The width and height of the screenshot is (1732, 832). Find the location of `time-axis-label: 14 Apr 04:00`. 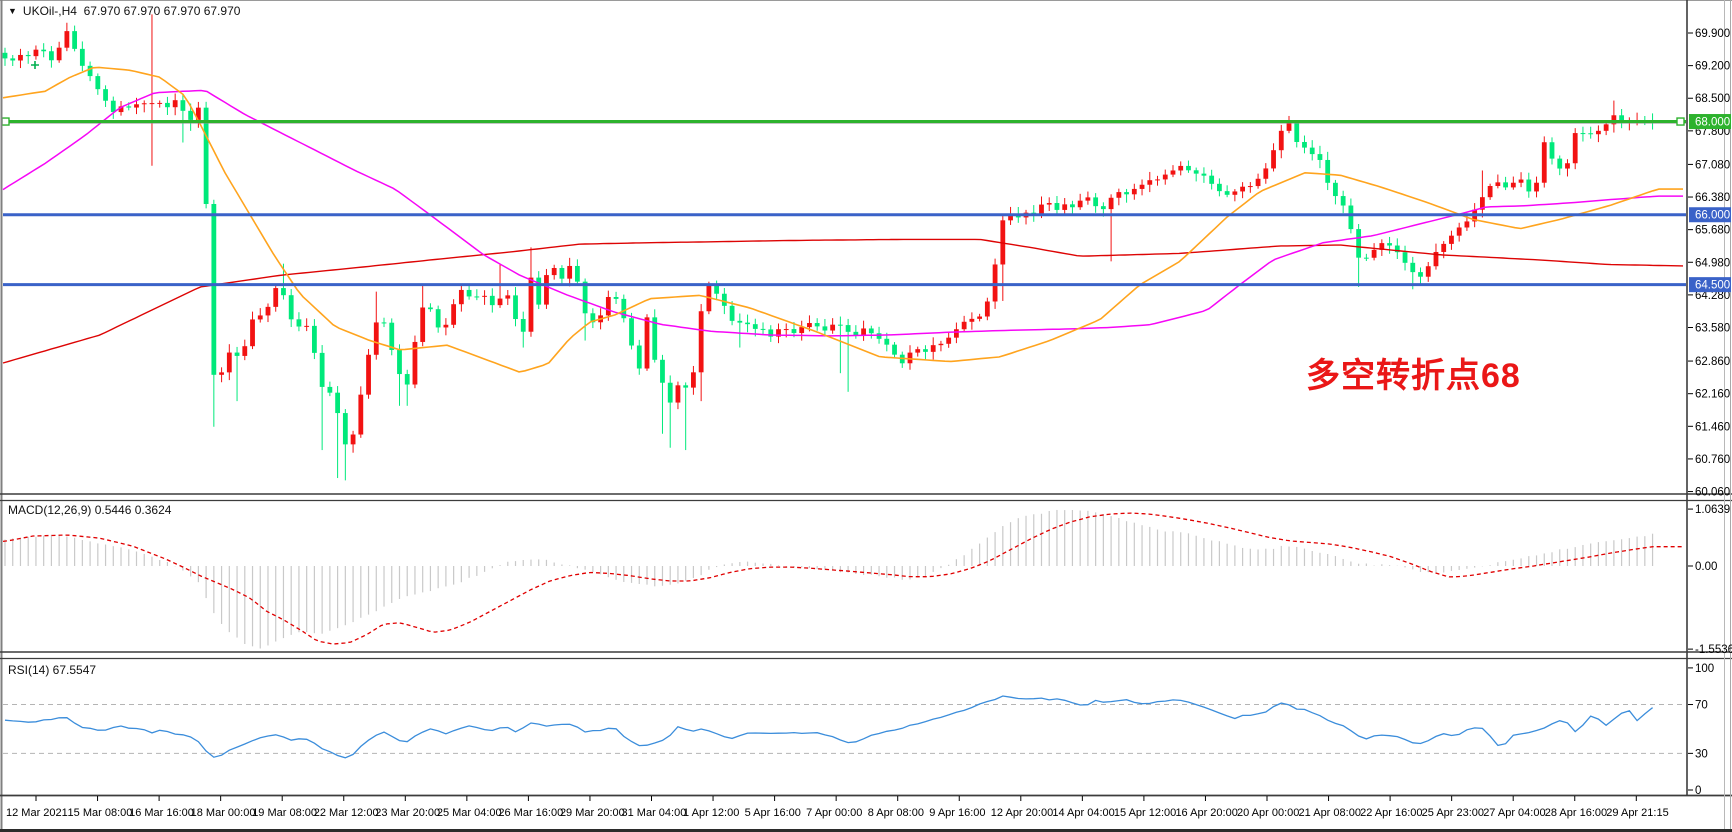

time-axis-label: 14 Apr 04:00 is located at coordinates (1083, 813).